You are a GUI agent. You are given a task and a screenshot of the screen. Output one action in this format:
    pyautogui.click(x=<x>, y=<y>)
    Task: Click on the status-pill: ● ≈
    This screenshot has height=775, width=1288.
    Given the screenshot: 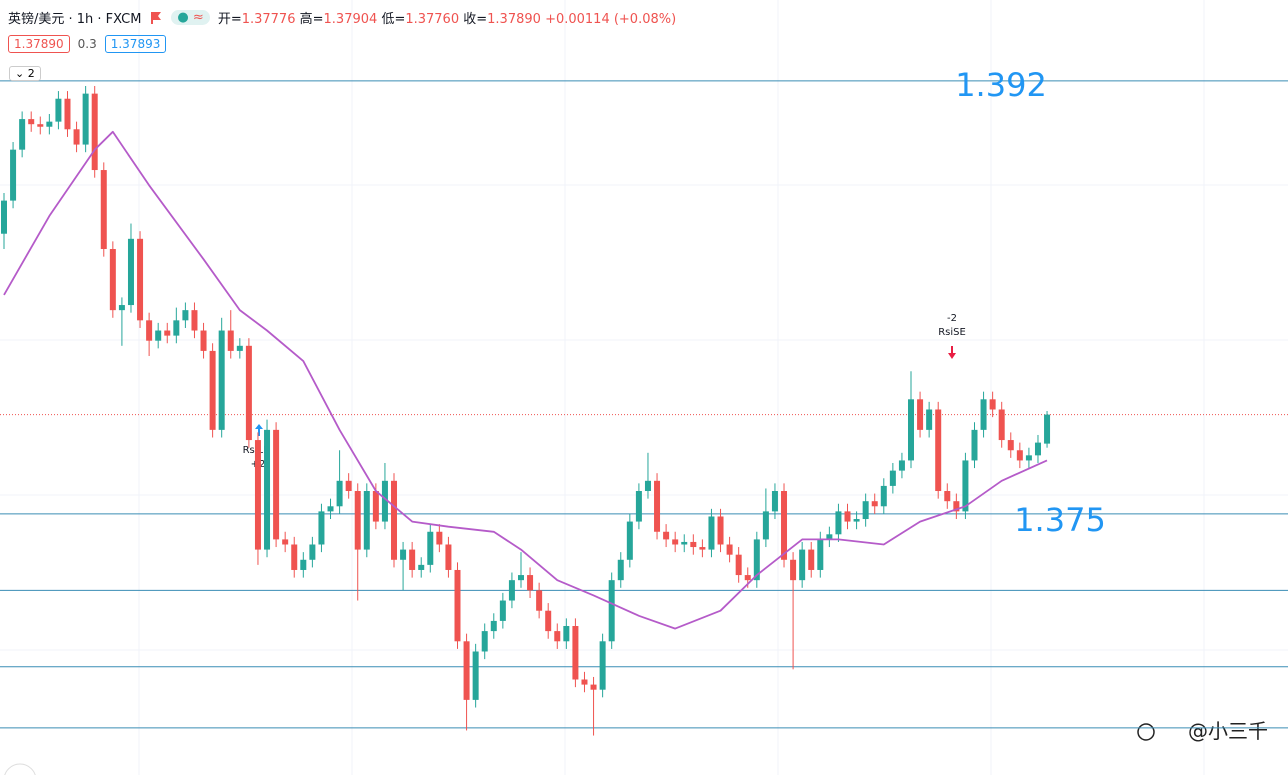 What is the action you would take?
    pyautogui.click(x=190, y=17)
    